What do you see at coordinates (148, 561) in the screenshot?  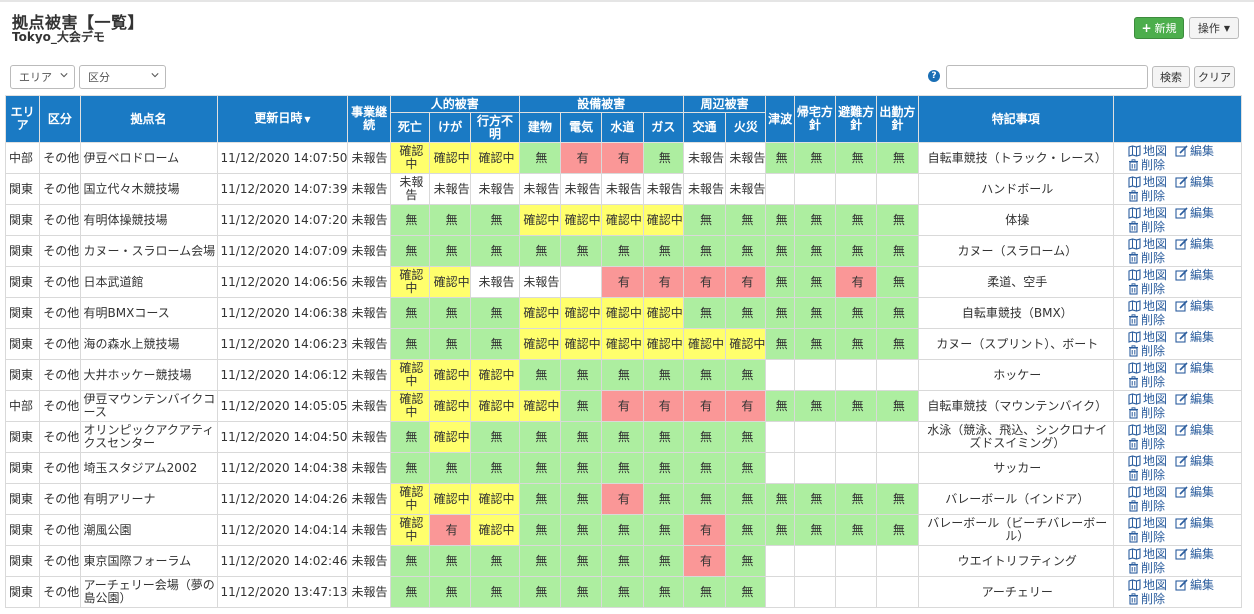 I see `name-cell: 東京国際フォーラム` at bounding box center [148, 561].